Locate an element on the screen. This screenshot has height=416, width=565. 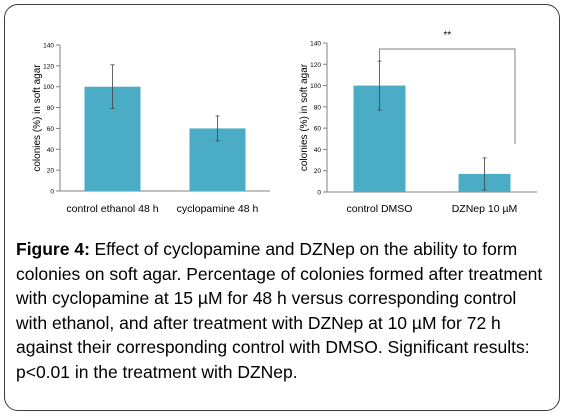
significance-bracket is located at coordinates (447, 96).